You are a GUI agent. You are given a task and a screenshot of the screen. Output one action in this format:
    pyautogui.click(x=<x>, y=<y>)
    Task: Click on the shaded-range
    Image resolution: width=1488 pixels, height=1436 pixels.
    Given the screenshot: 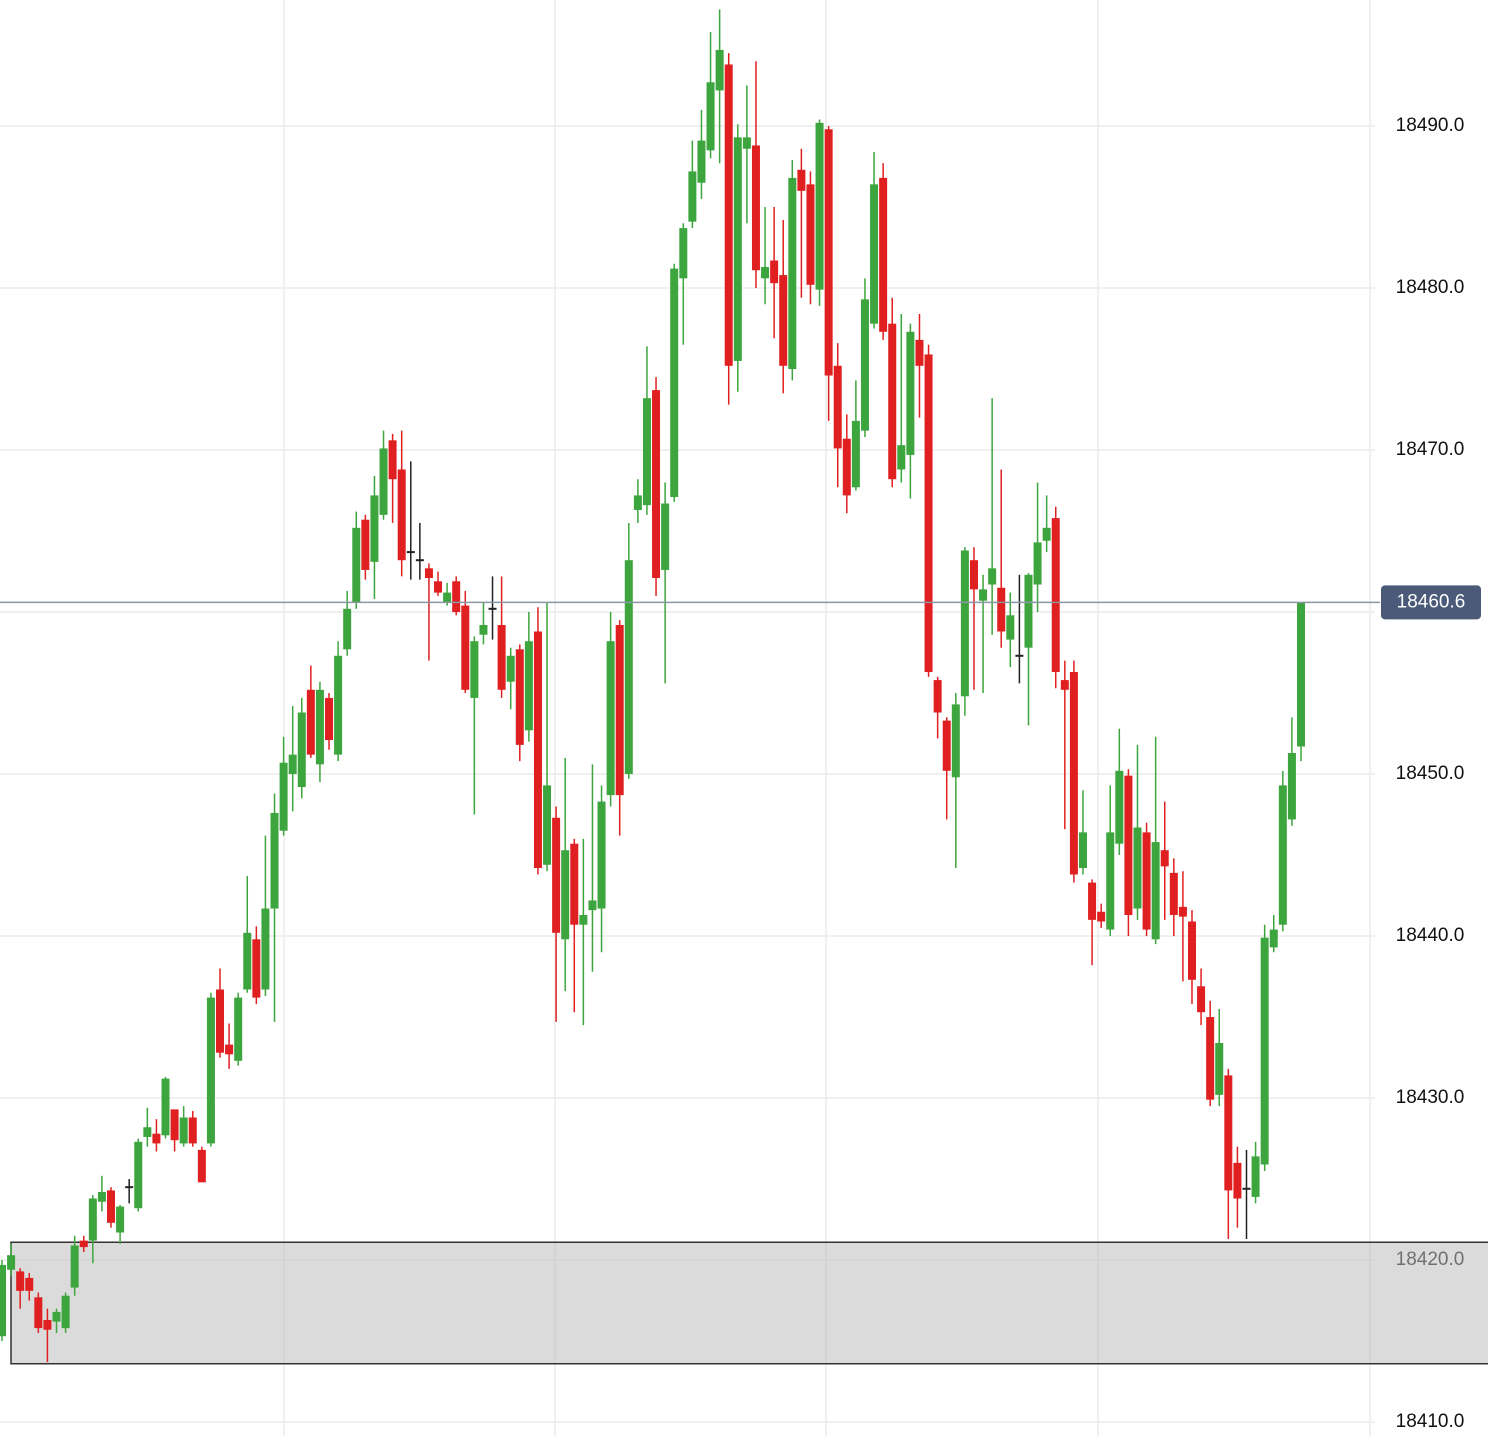 What is the action you would take?
    pyautogui.click(x=749, y=1303)
    